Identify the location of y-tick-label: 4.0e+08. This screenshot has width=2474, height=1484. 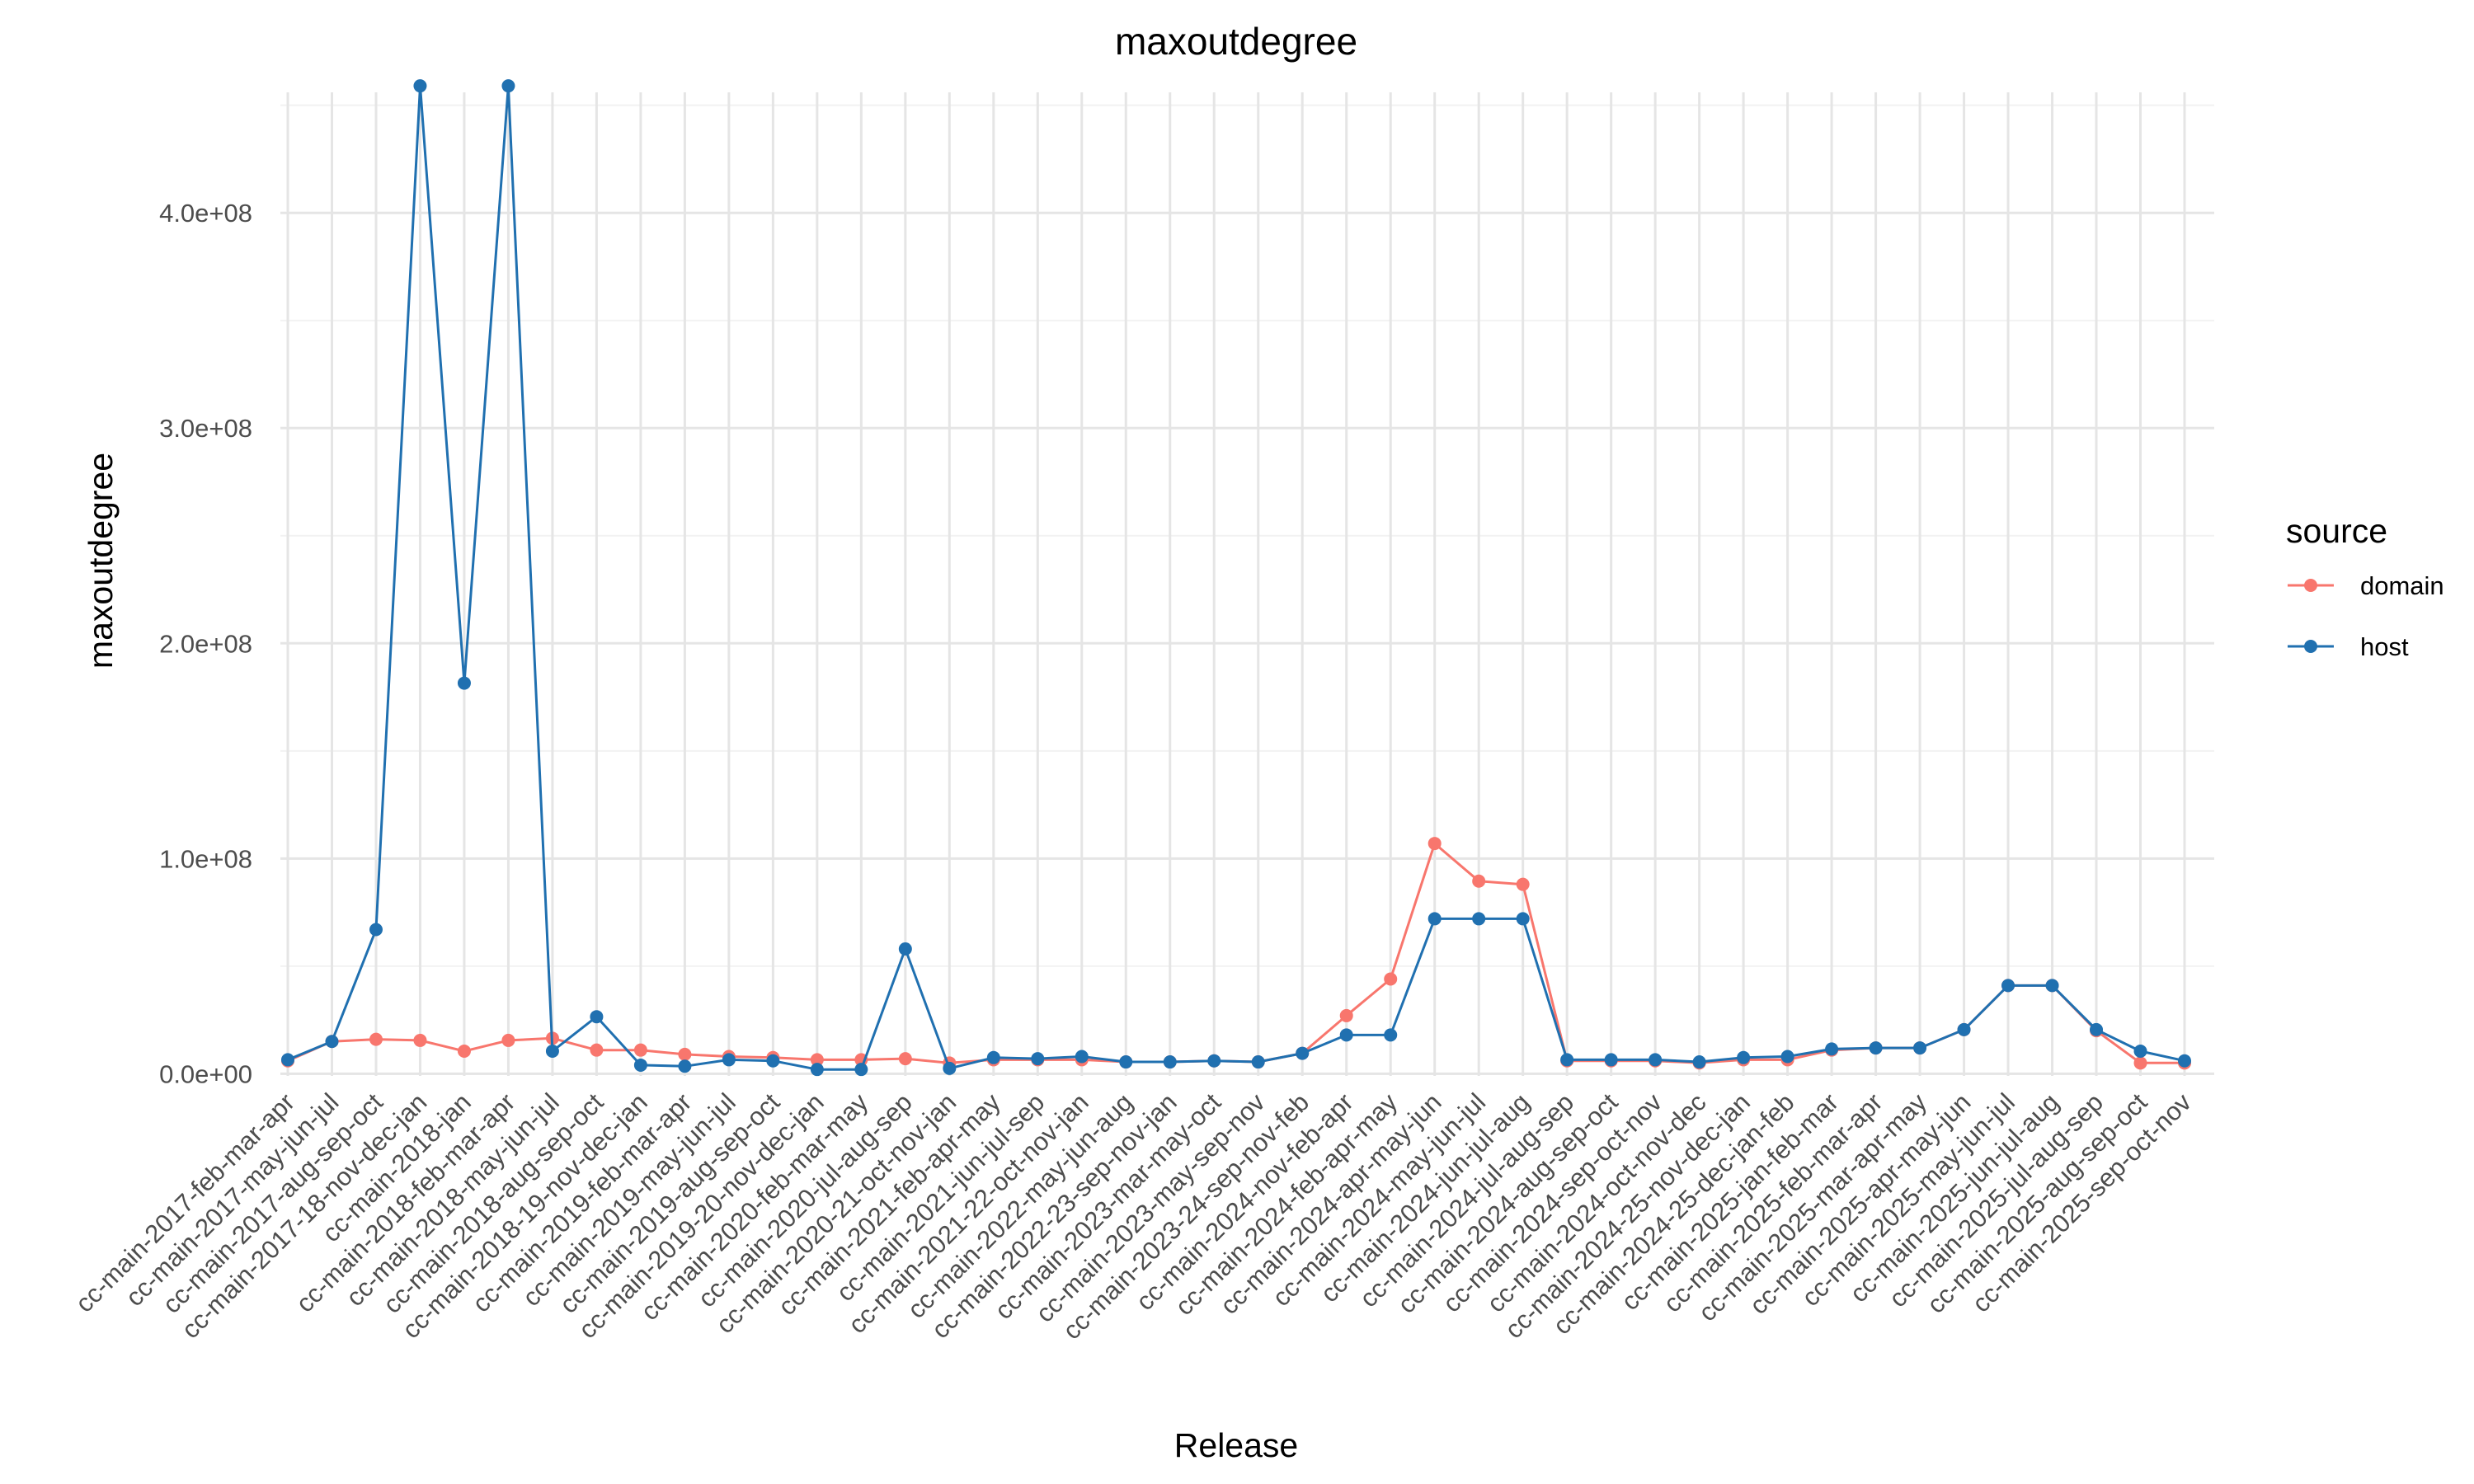
(205, 213).